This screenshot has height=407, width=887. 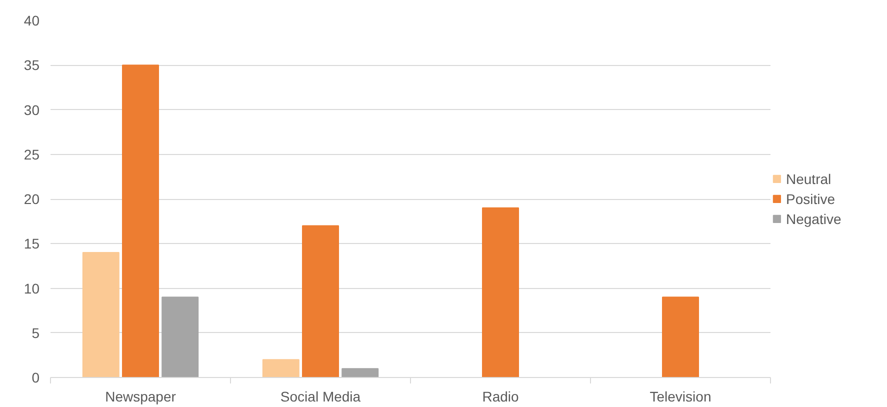 I want to click on y-tick-label: 10, so click(x=32, y=288).